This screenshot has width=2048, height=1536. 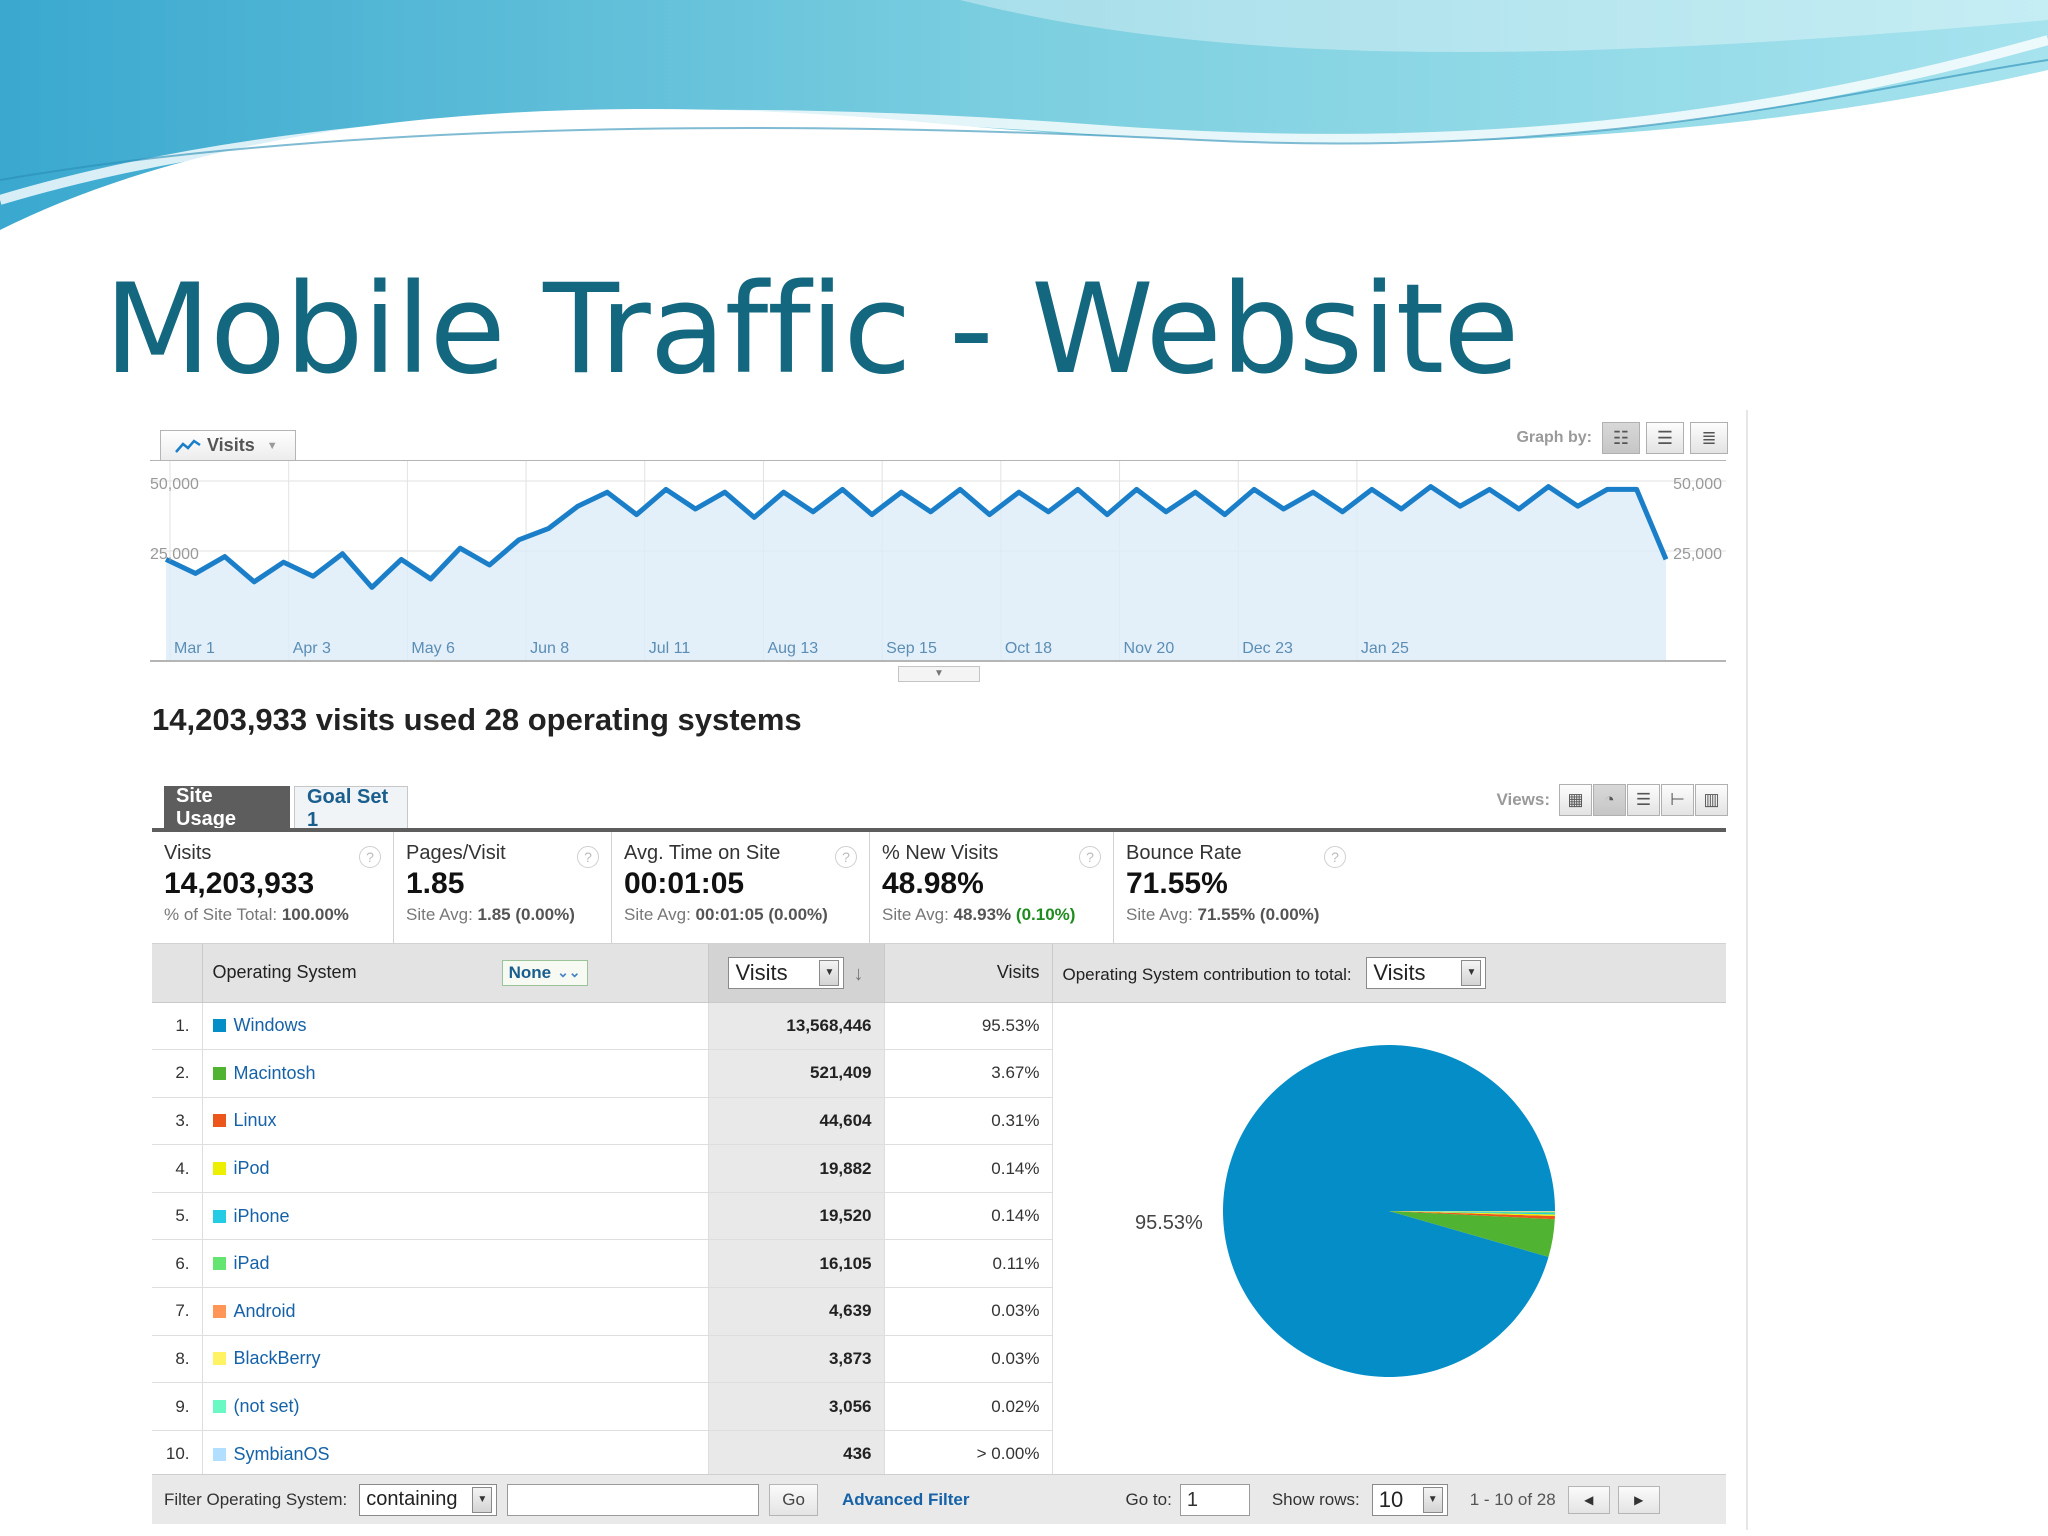 I want to click on week-view-icon: ☰, so click(x=1665, y=437).